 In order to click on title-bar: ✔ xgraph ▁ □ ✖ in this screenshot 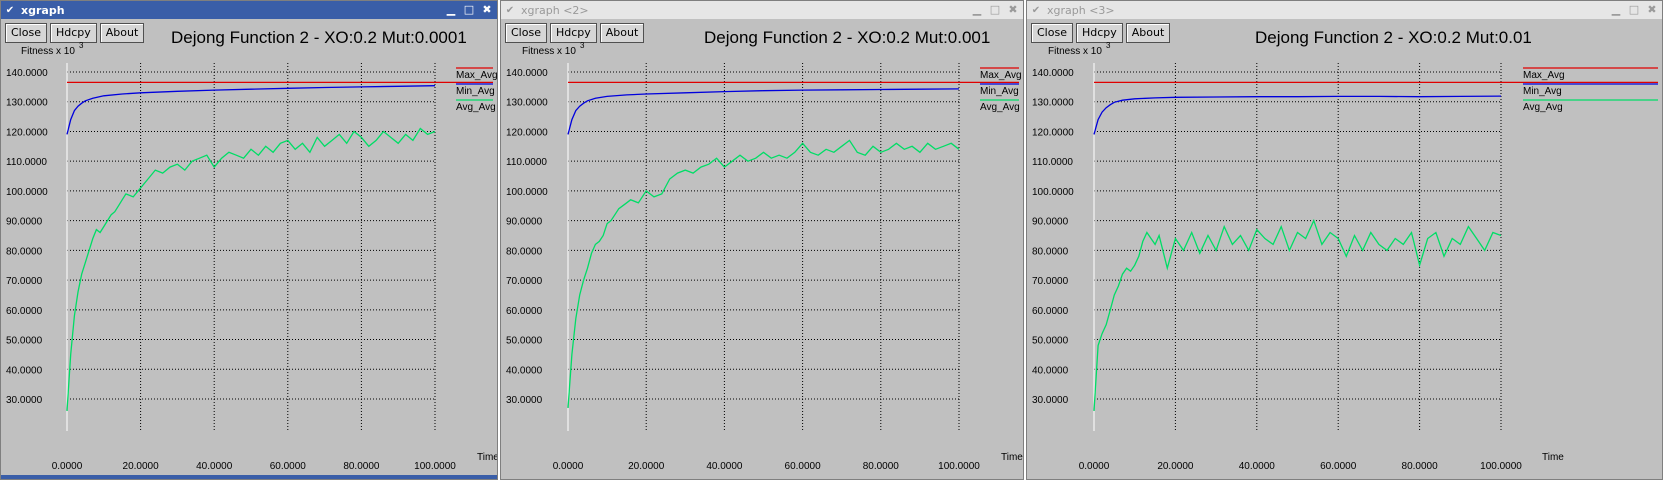, I will do `click(249, 10)`.